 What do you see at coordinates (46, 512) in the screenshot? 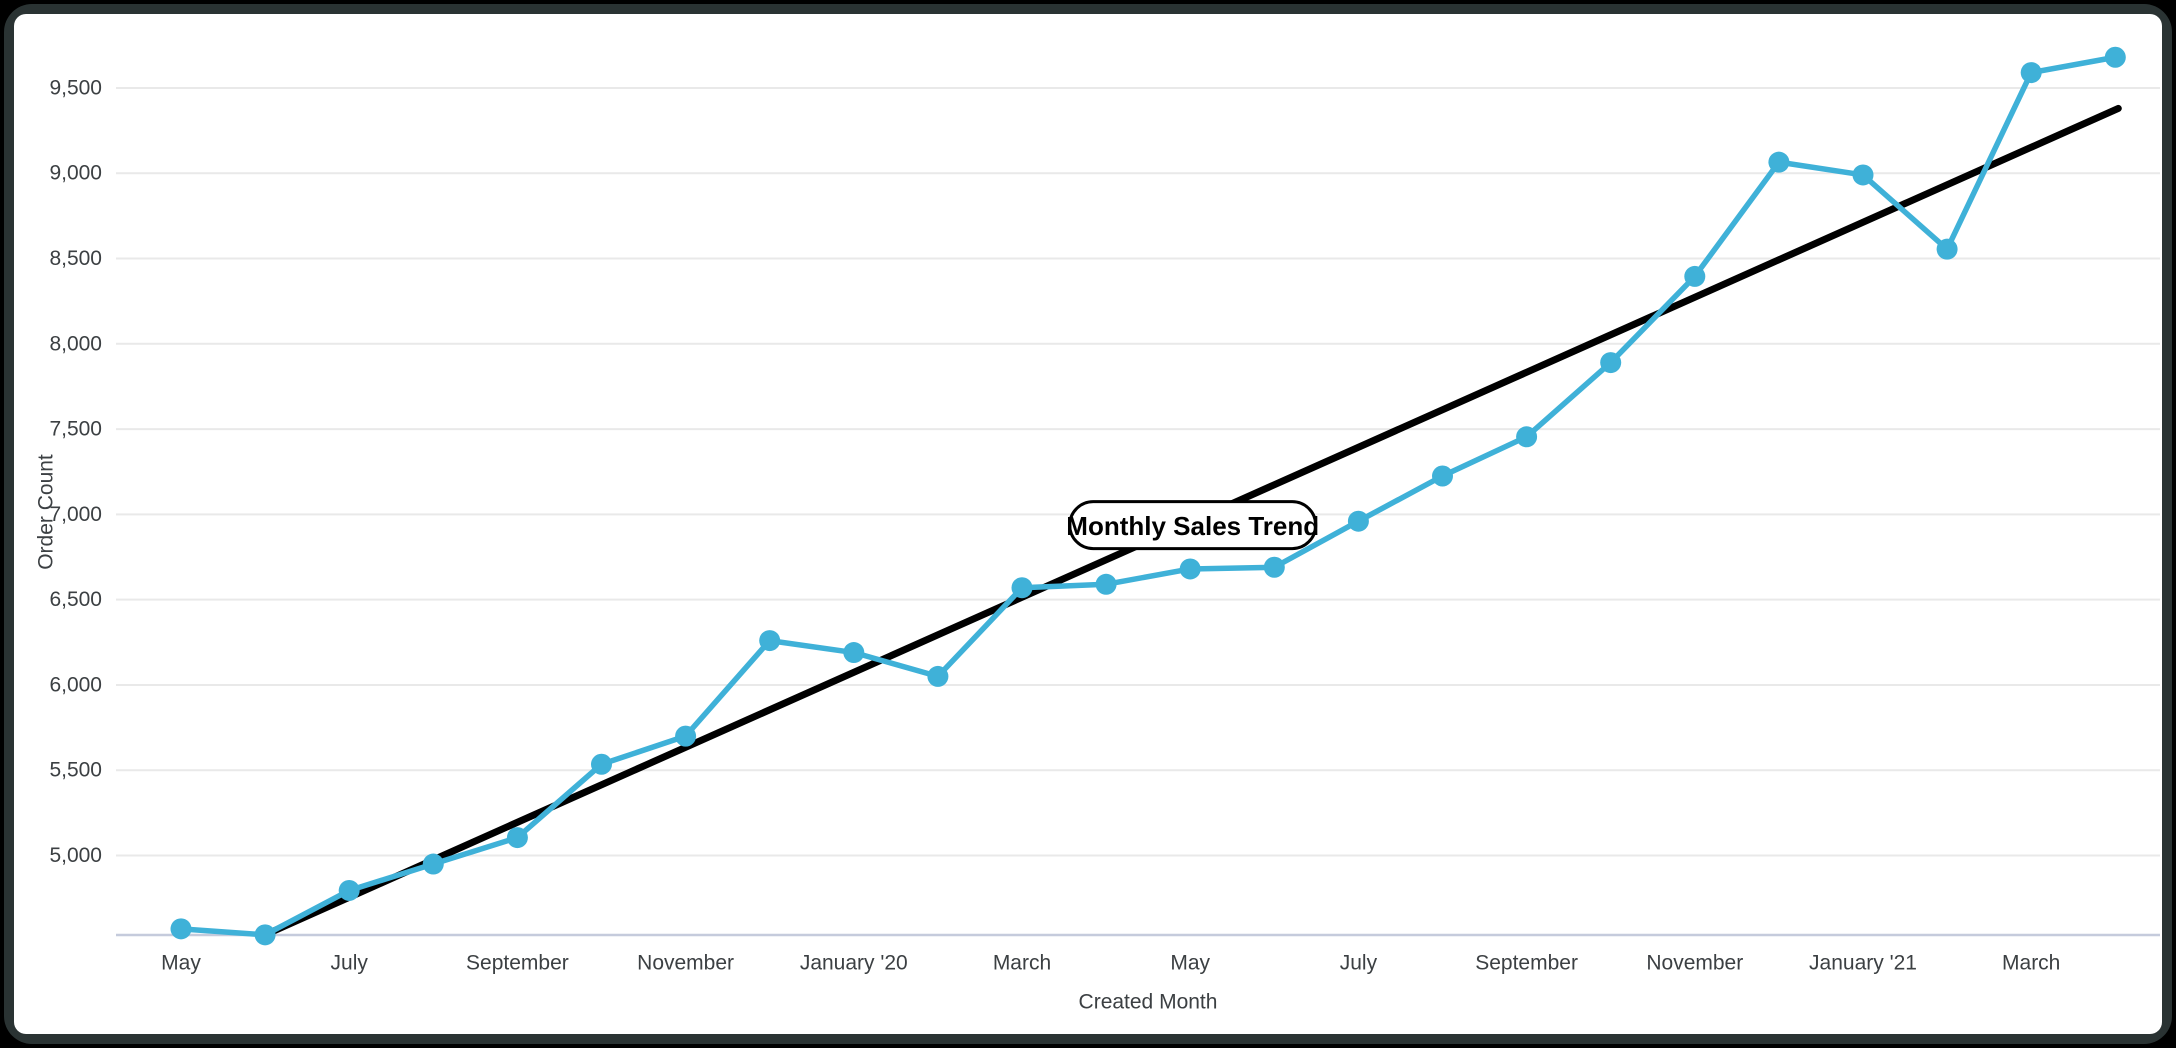
I see `y-axis-title: Order Count` at bounding box center [46, 512].